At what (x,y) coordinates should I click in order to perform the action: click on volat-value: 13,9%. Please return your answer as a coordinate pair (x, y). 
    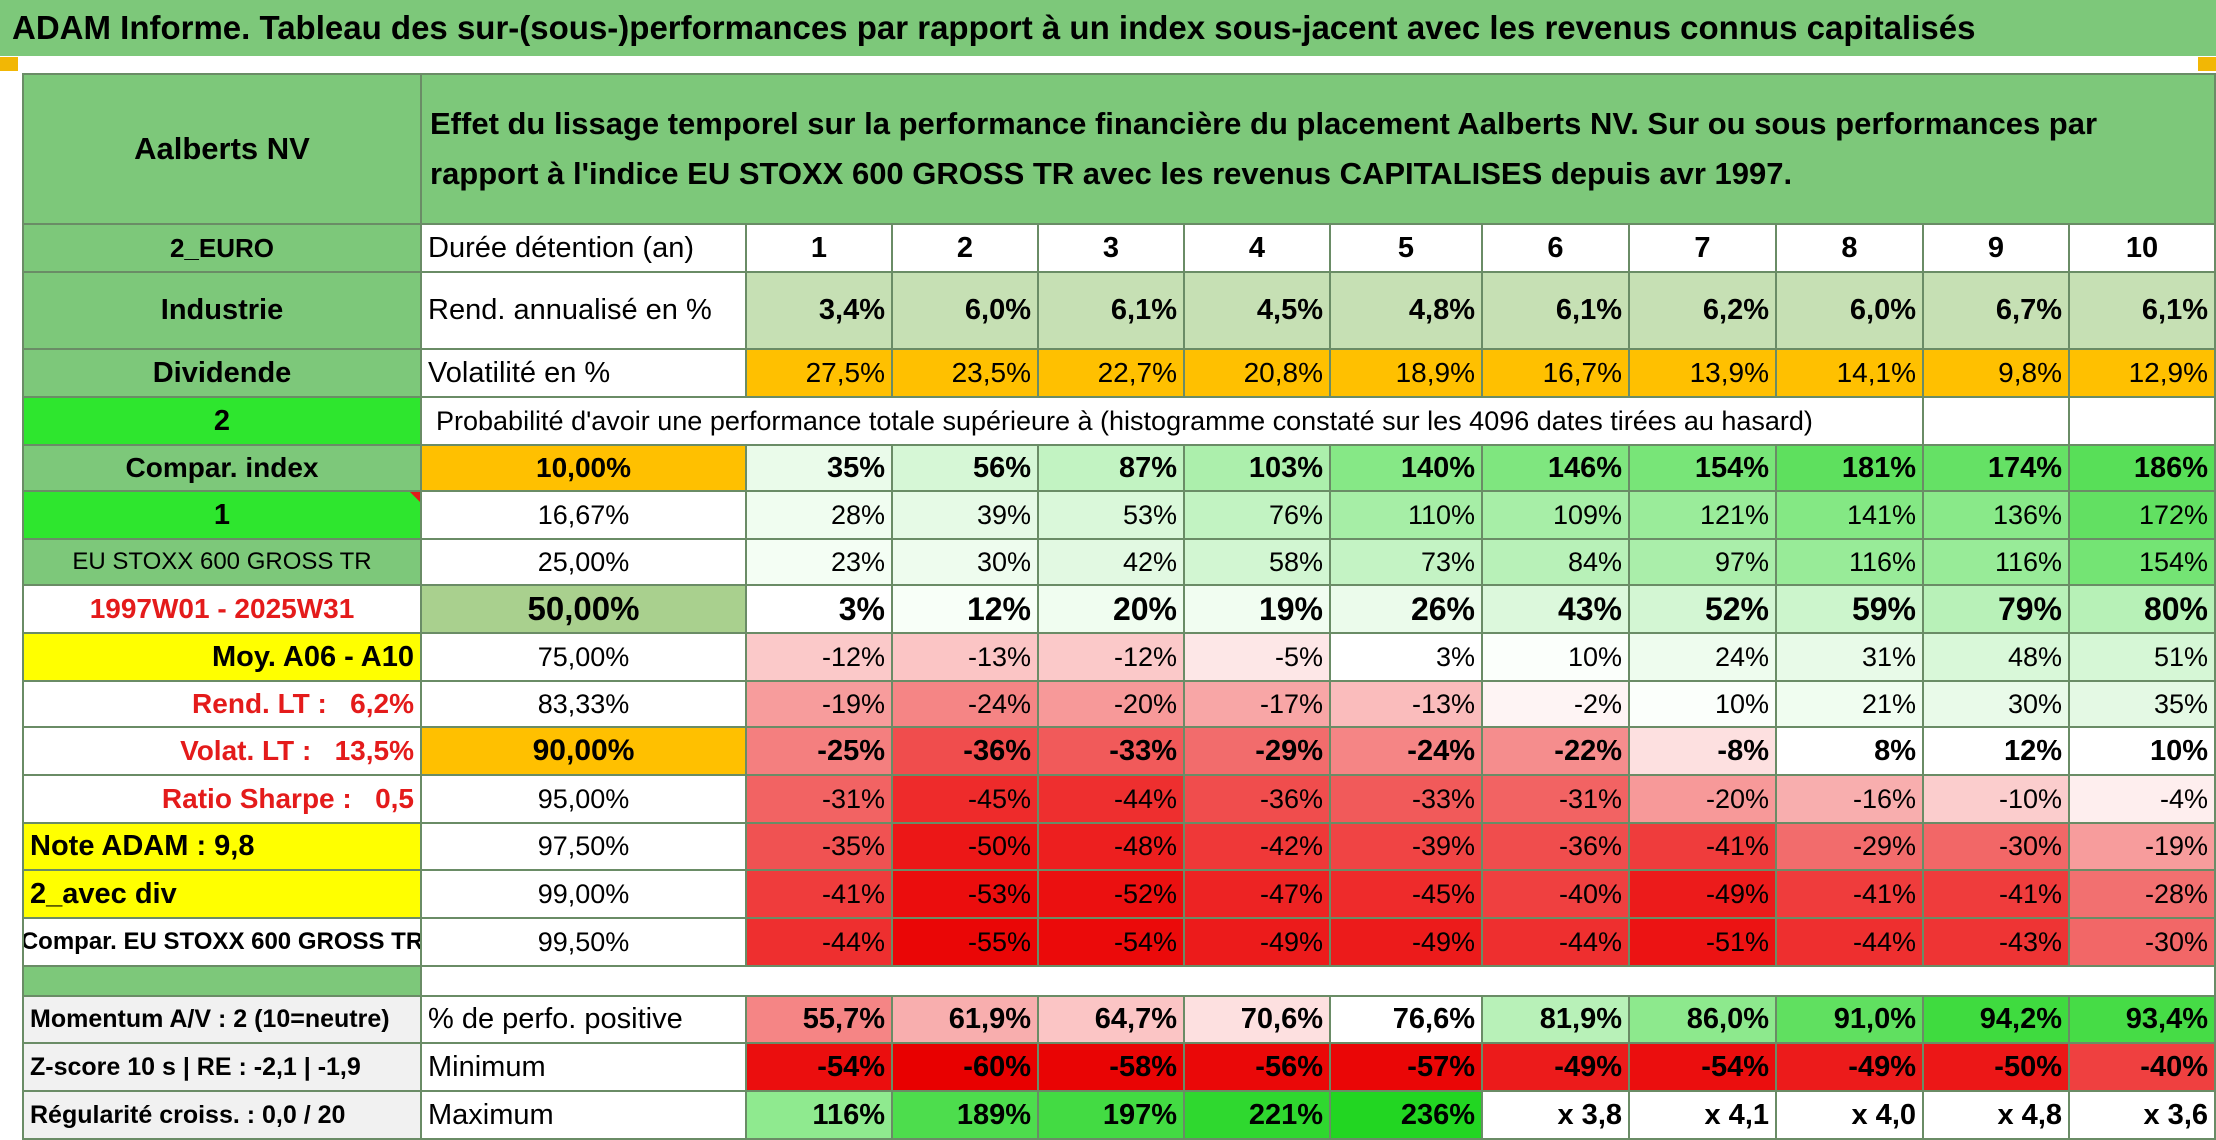
    Looking at the image, I should click on (1702, 373).